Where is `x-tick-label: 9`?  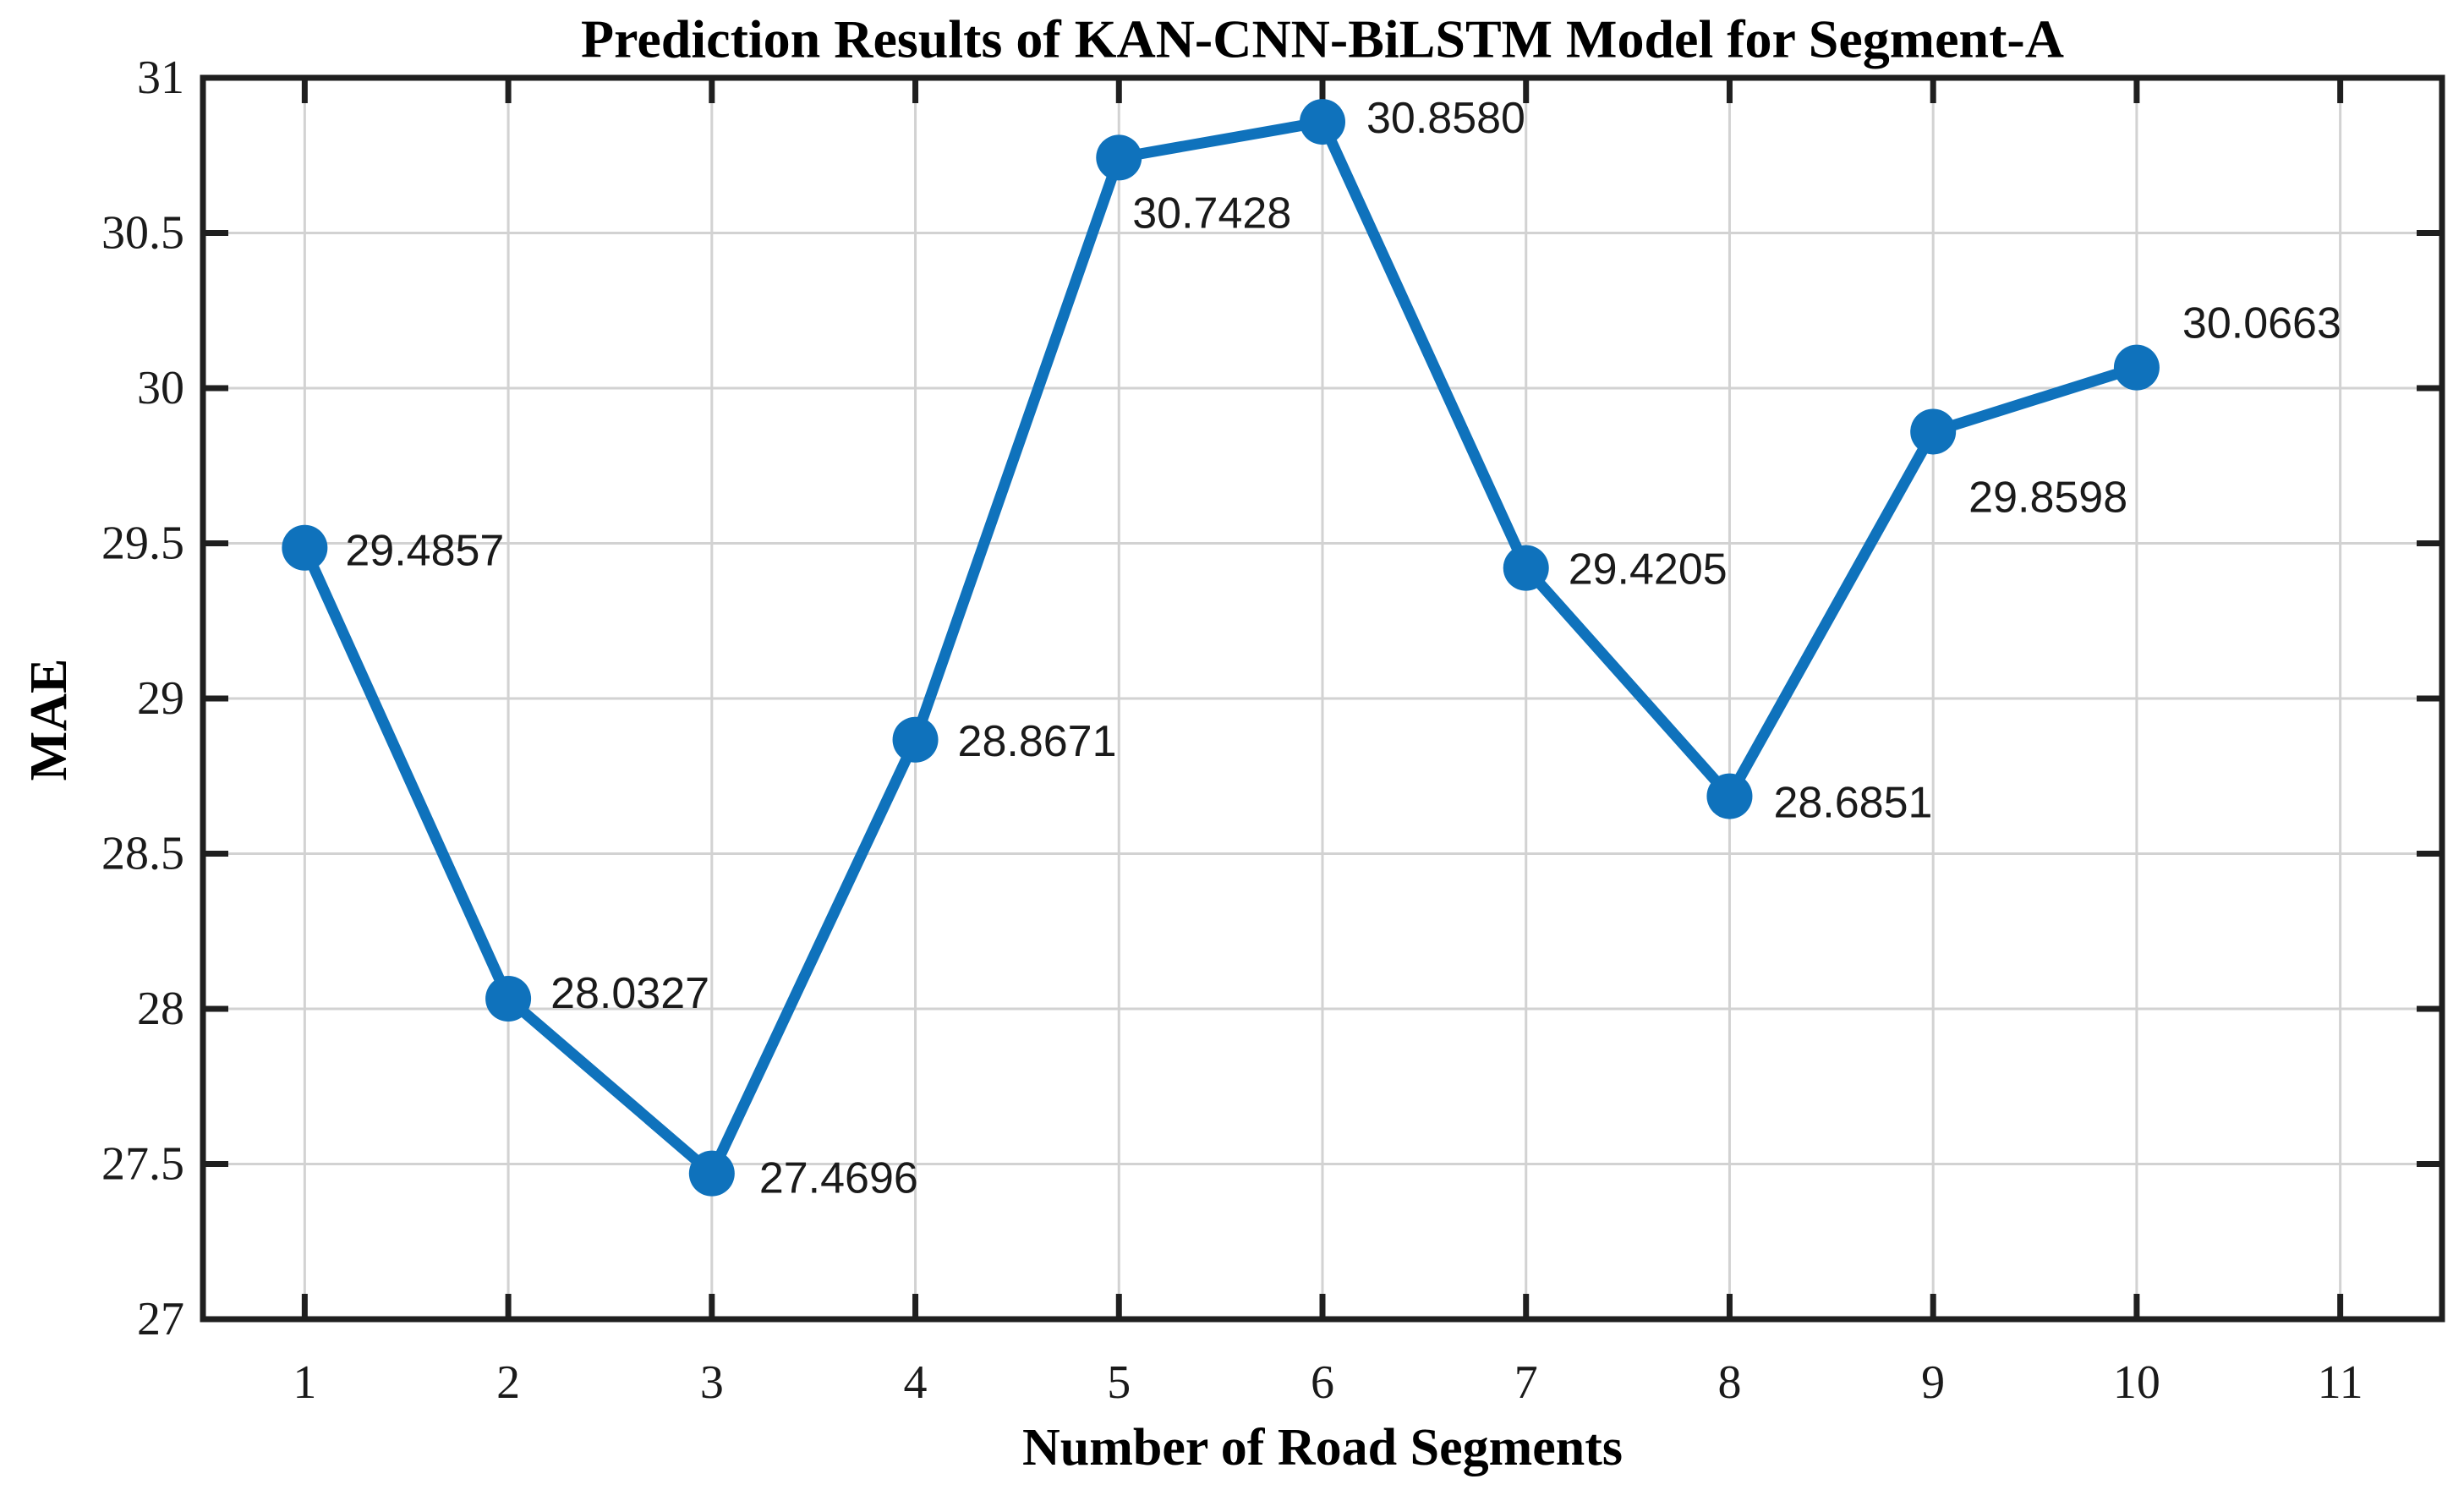
x-tick-label: 9 is located at coordinates (1933, 1382).